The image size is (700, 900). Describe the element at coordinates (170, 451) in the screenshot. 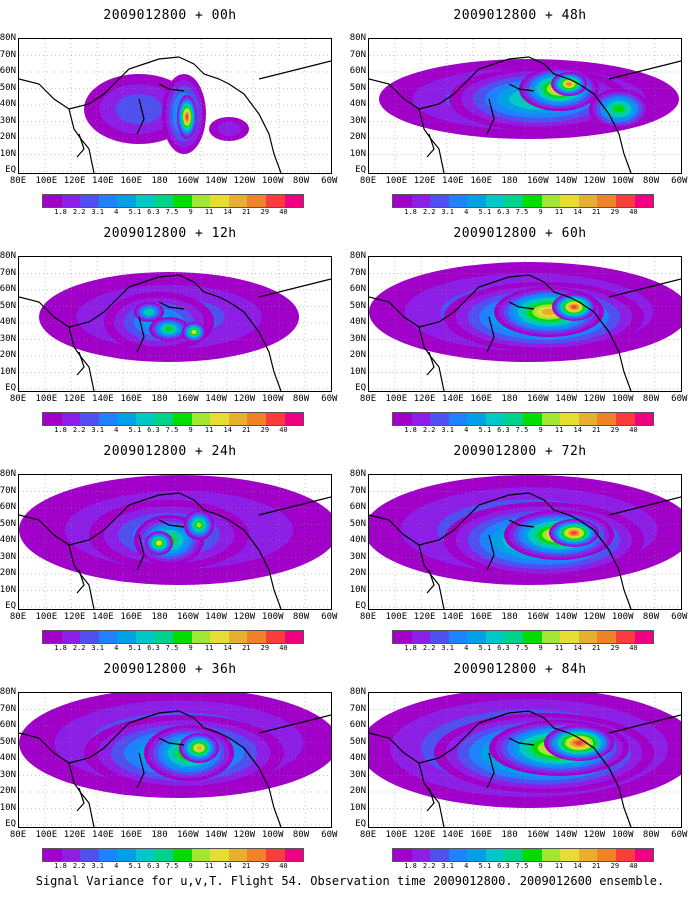

I see `panel-title: 2009012800 + 24h` at that location.